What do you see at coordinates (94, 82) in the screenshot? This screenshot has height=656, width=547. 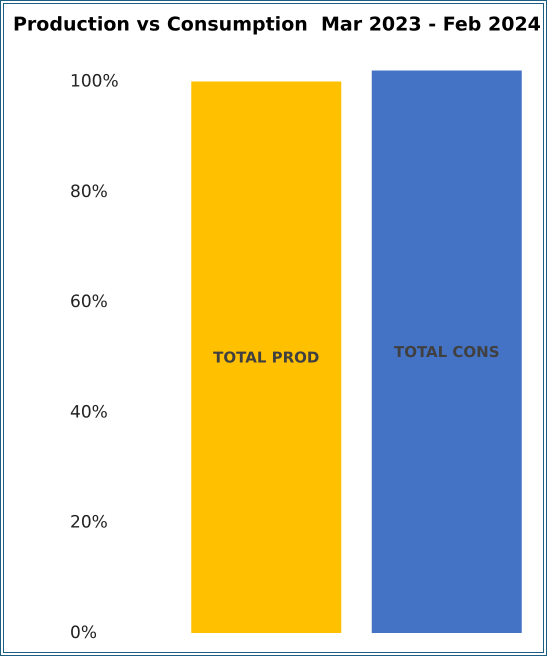 I see `y-tick-label: 100%` at bounding box center [94, 82].